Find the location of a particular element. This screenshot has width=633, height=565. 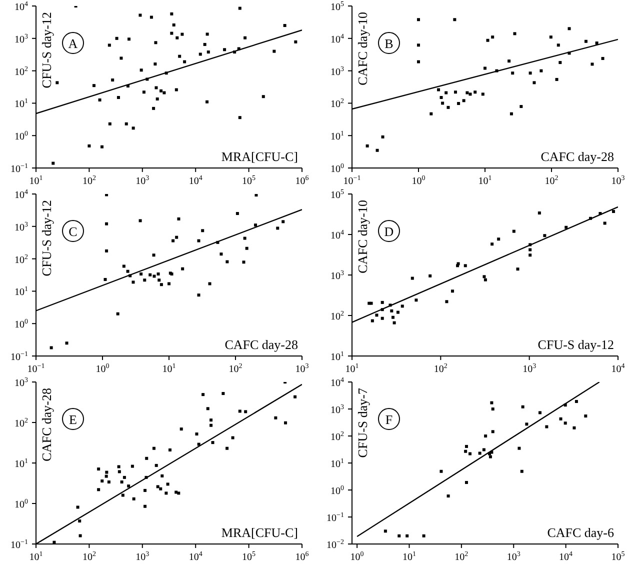

circle-outline: F is located at coordinates (389, 419).